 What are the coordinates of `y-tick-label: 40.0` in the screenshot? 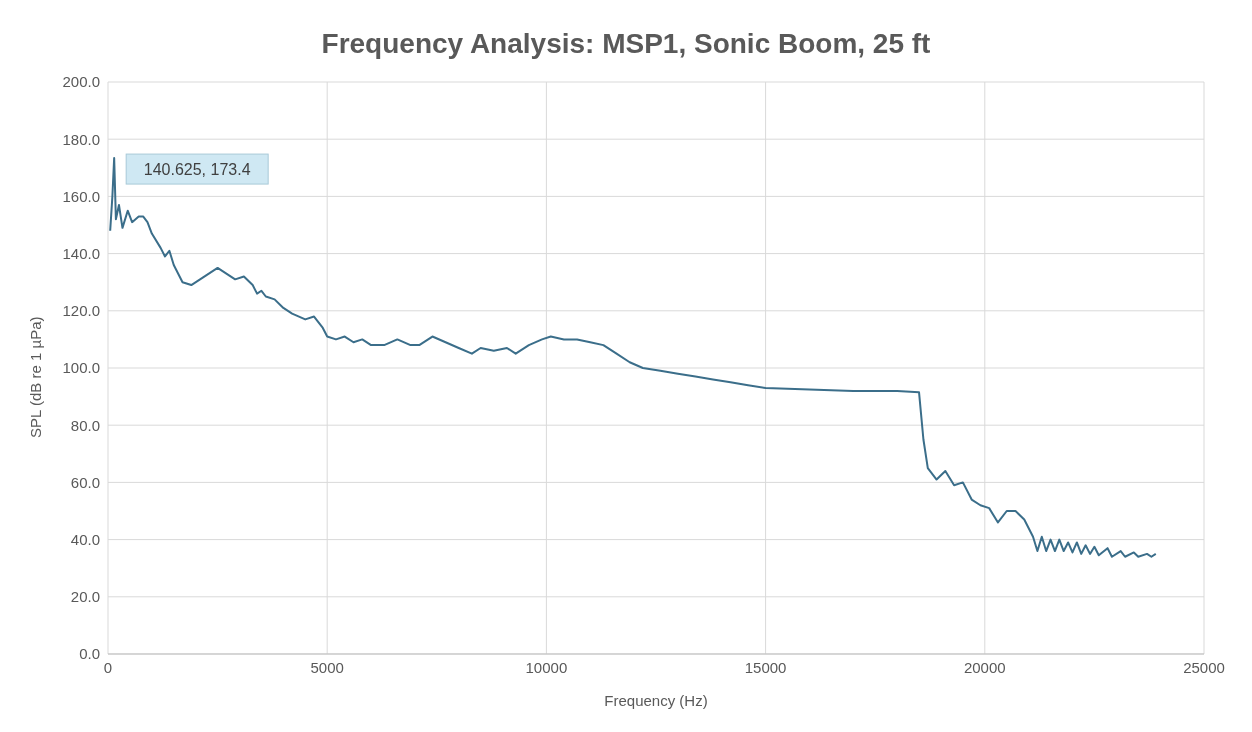 It's located at (85, 539).